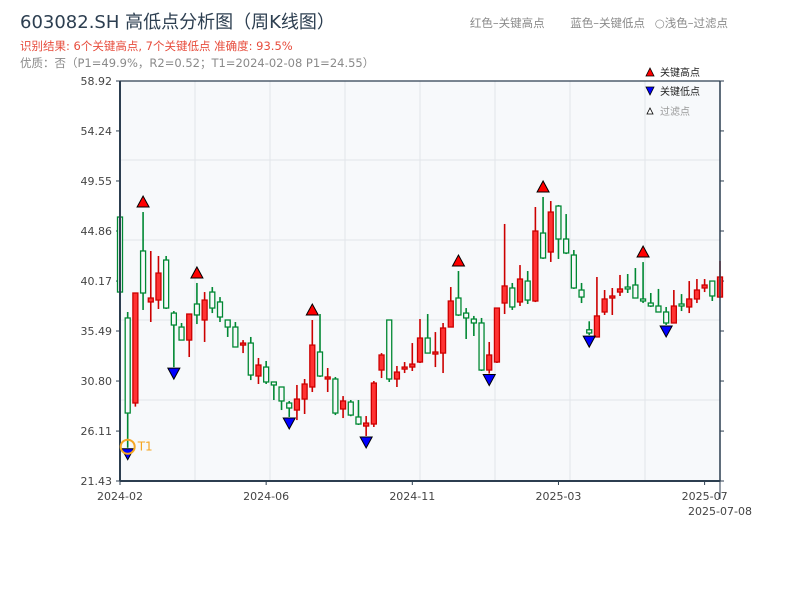 Image resolution: width=800 pixels, height=600 pixels. Describe the element at coordinates (266, 496) in the screenshot. I see `x-tick-label: 2024-06` at that location.